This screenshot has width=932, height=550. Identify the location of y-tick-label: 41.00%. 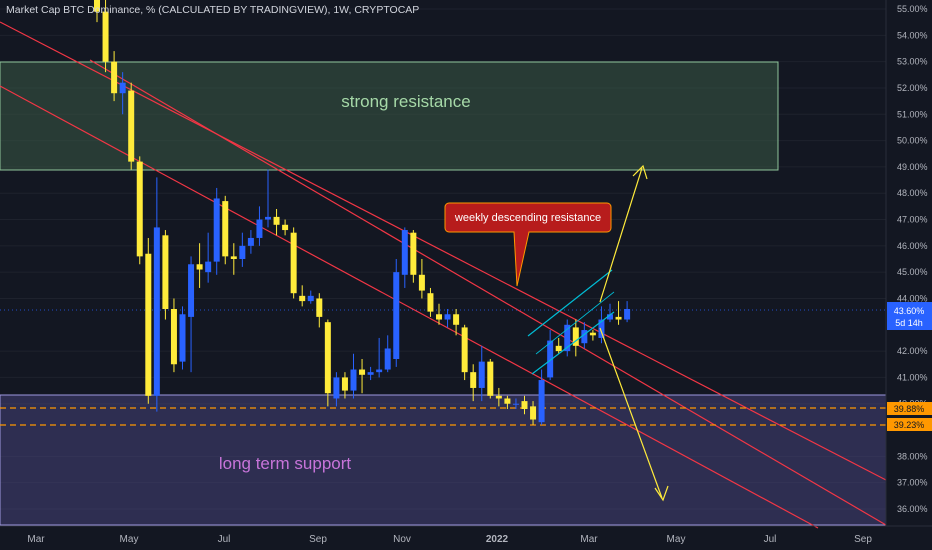
(912, 377).